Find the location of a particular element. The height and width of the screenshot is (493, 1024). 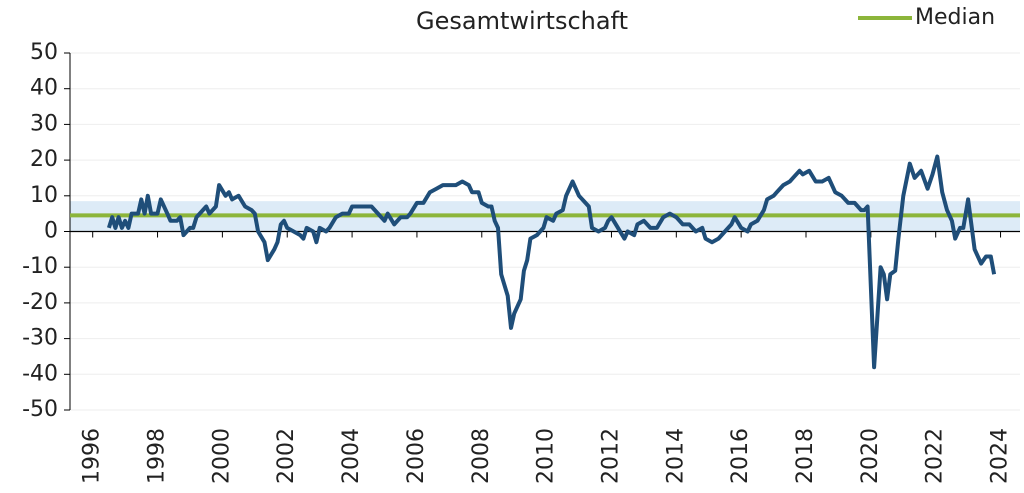

y-tick-label: -20 is located at coordinates (40, 302).